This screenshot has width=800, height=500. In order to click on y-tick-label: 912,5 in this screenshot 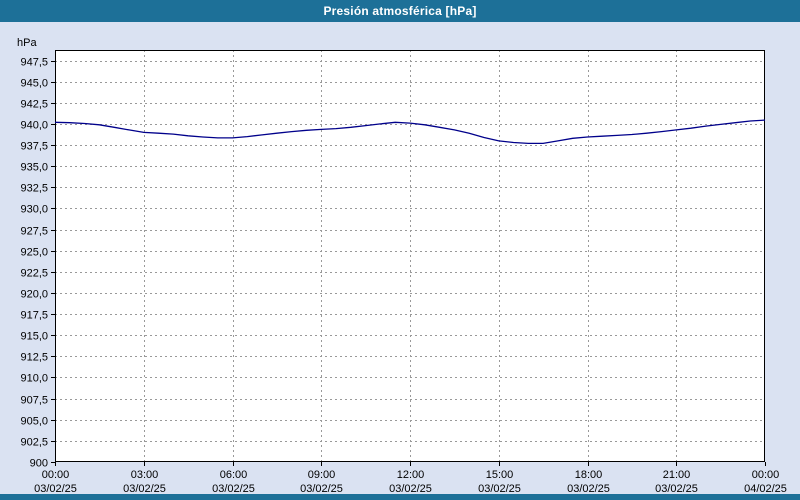, I will do `click(34, 358)`.